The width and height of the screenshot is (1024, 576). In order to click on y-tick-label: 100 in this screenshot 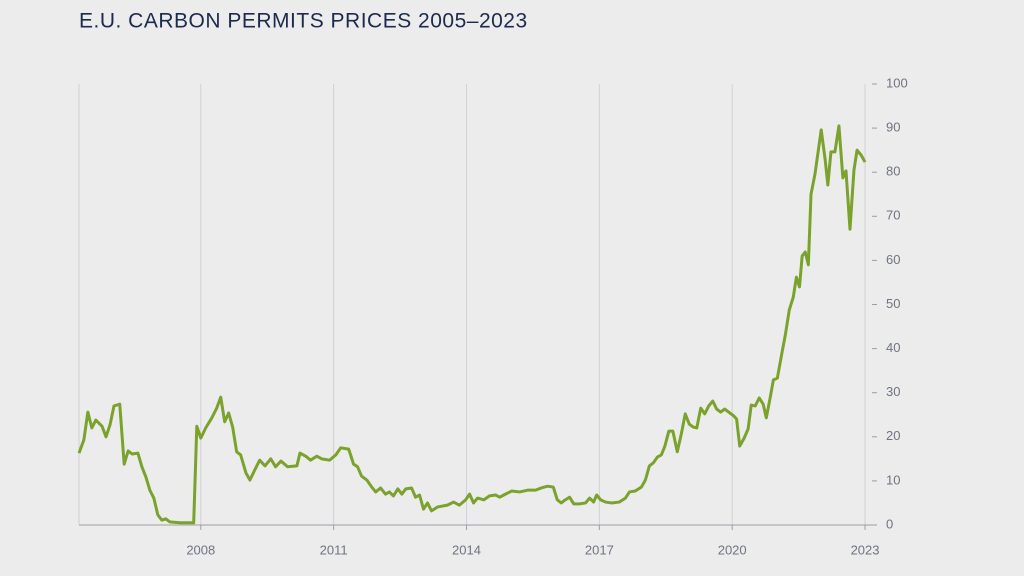, I will do `click(897, 82)`.